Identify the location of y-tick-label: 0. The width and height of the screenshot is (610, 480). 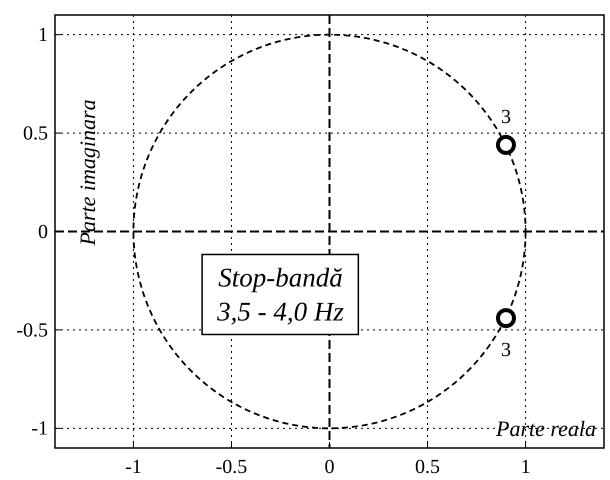
(43, 231).